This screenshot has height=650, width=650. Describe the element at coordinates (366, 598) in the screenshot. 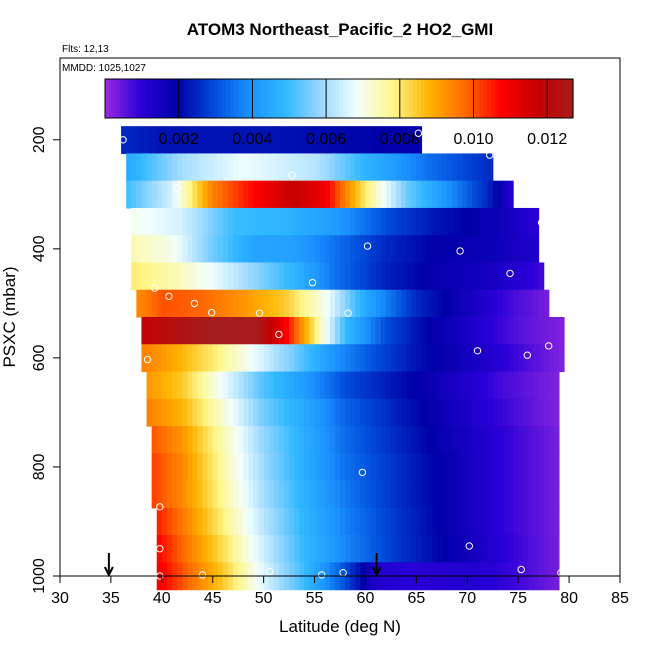

I see `x-tick-label: 60` at that location.